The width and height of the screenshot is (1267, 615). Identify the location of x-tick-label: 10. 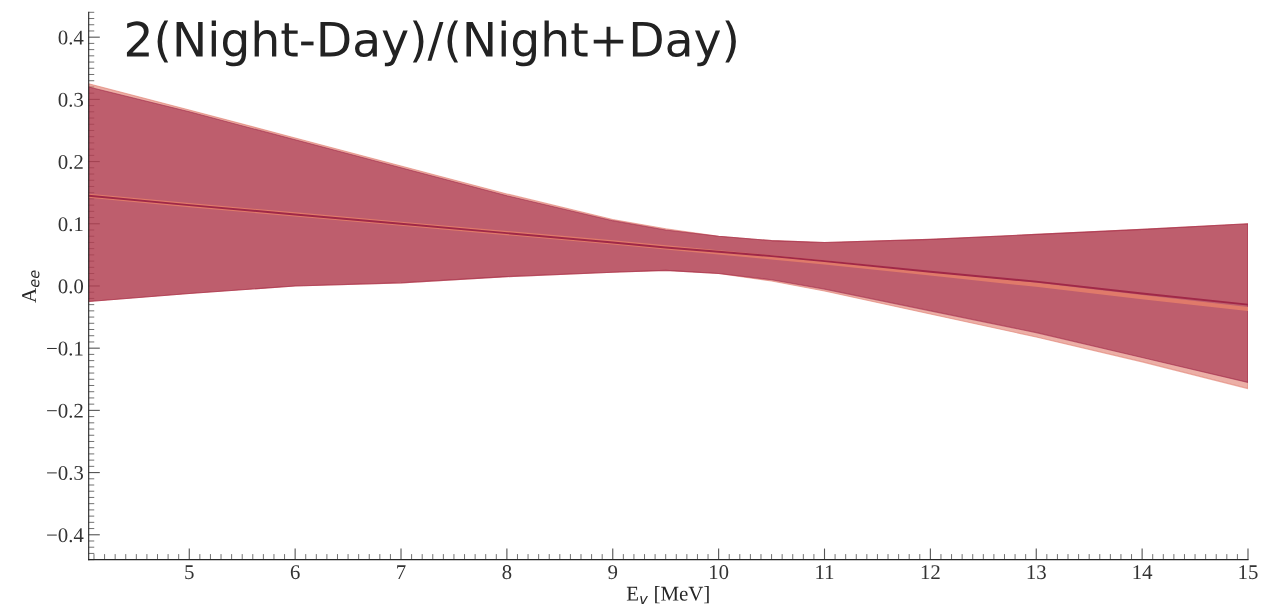
(719, 572).